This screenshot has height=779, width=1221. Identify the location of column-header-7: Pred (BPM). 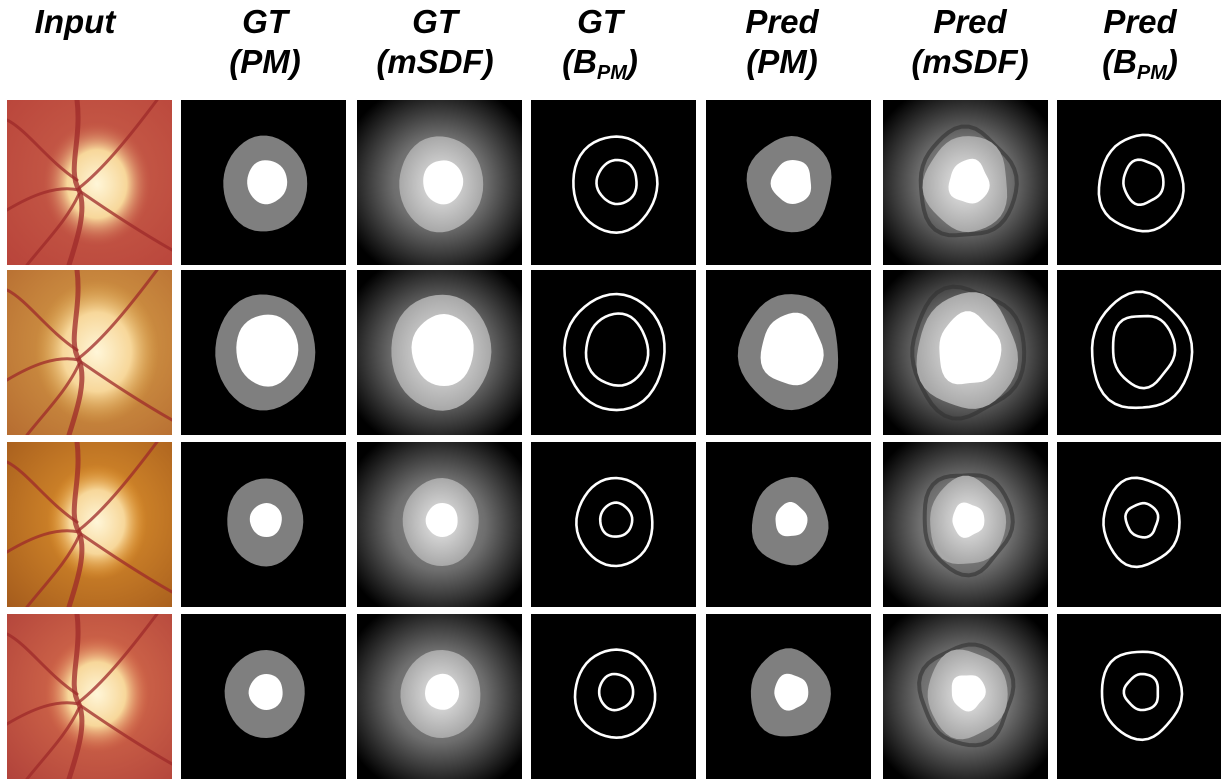
(1135, 42).